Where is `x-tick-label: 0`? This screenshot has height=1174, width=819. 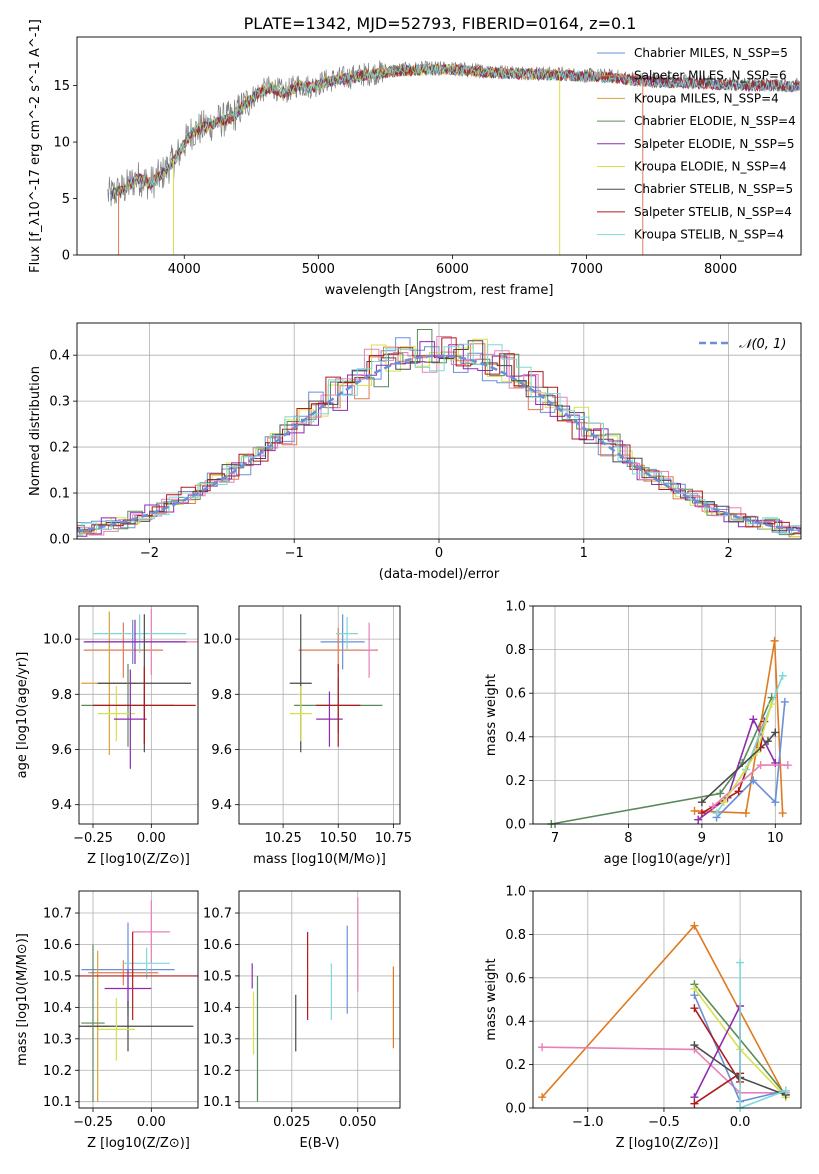 x-tick-label: 0 is located at coordinates (439, 553).